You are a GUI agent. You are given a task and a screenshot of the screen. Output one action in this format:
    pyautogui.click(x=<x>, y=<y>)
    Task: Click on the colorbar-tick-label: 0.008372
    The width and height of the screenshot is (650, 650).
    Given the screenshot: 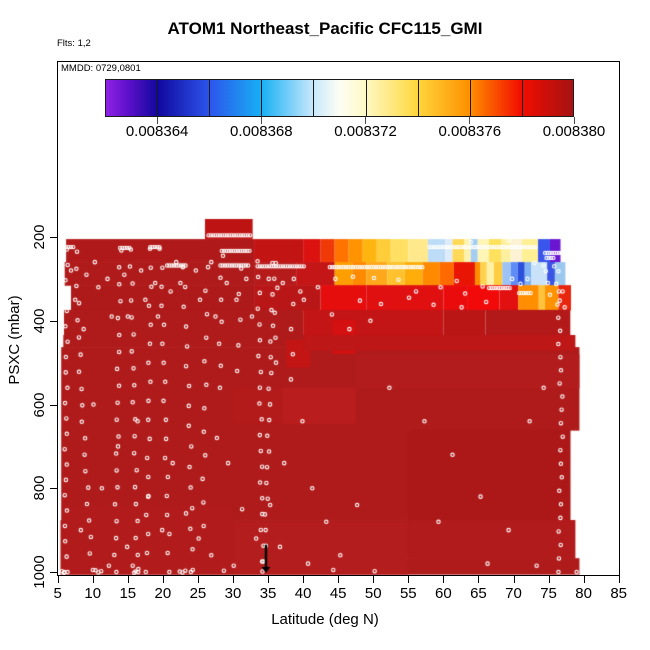 What is the action you would take?
    pyautogui.click(x=365, y=131)
    